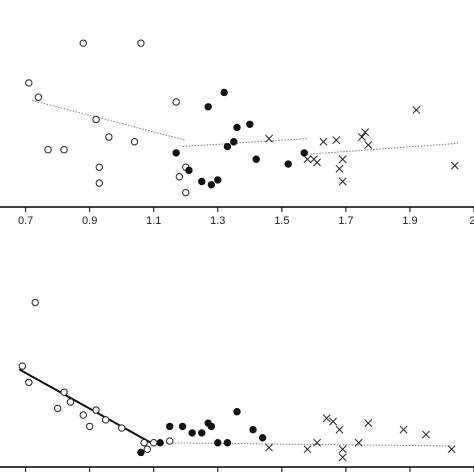 The height and width of the screenshot is (474, 474). I want to click on x-tick-label: 1.9, so click(409, 221).